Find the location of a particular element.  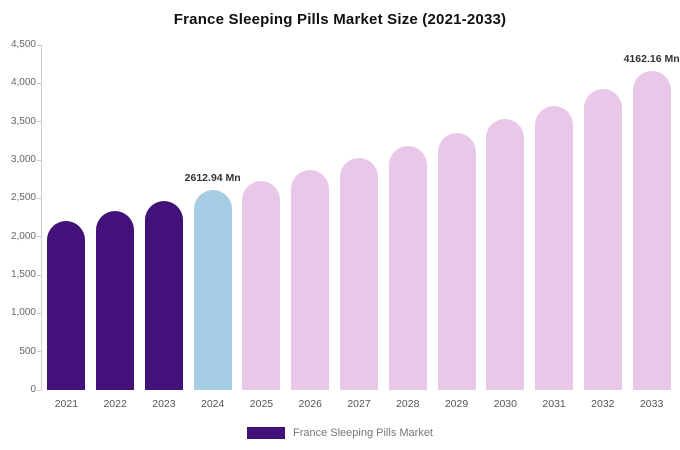

bar-2033 is located at coordinates (651, 230).